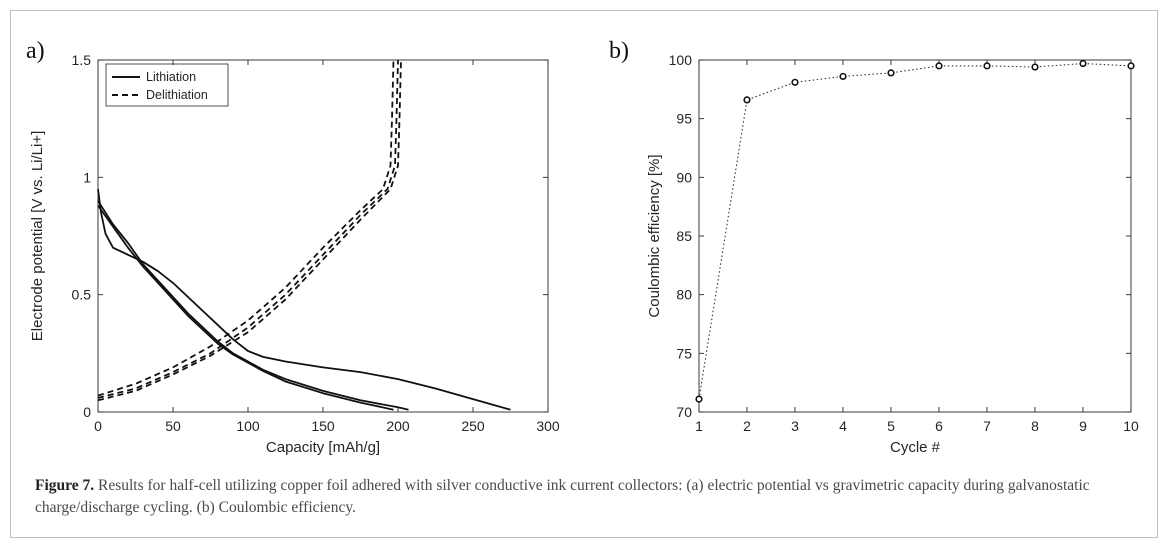 The image size is (1170, 546). I want to click on panel-b-x-tick-label: 8, so click(1035, 426).